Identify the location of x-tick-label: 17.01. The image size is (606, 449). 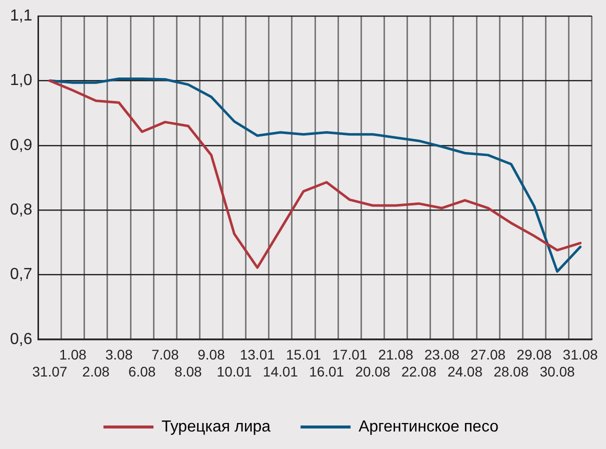
(350, 354).